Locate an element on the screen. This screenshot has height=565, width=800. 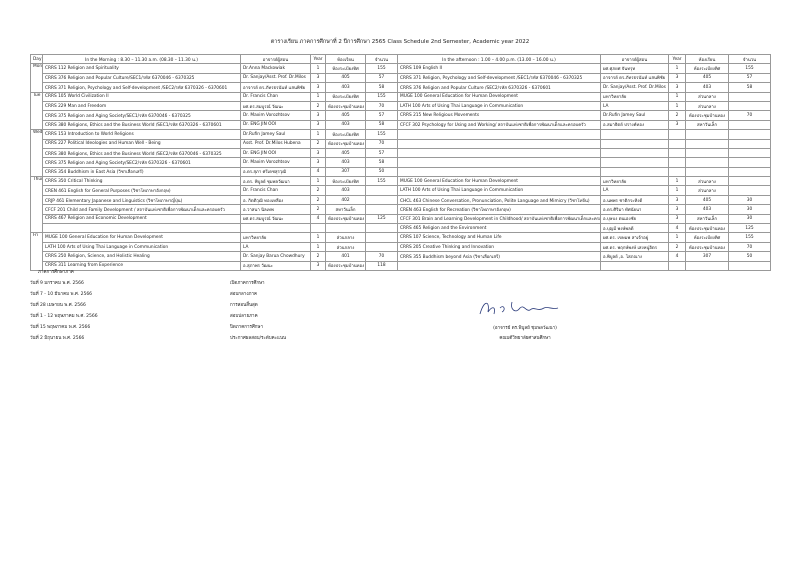
cell: Dr. Sanjay/Asst. Prof. Dr.Milos is located at coordinates (634, 87).